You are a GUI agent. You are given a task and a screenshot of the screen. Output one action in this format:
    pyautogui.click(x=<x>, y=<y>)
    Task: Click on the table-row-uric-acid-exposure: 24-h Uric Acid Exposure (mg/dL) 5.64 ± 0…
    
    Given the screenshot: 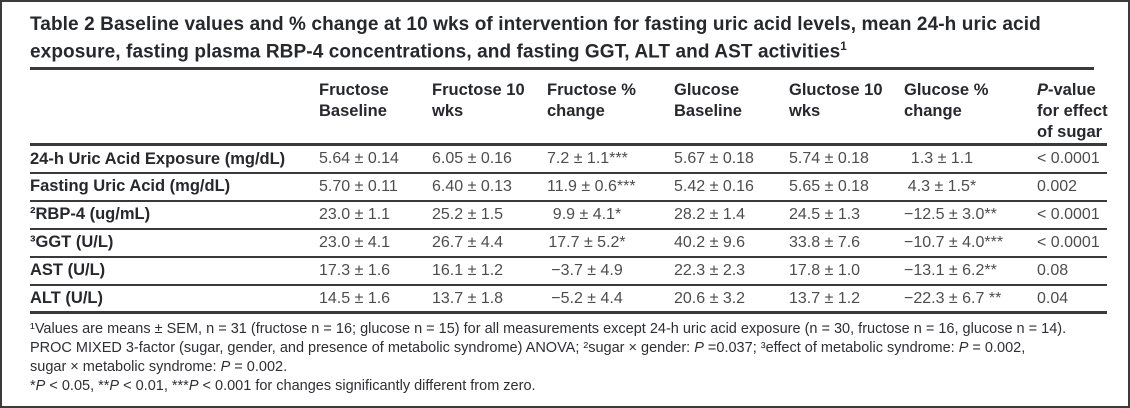 What is the action you would take?
    pyautogui.click(x=568, y=159)
    